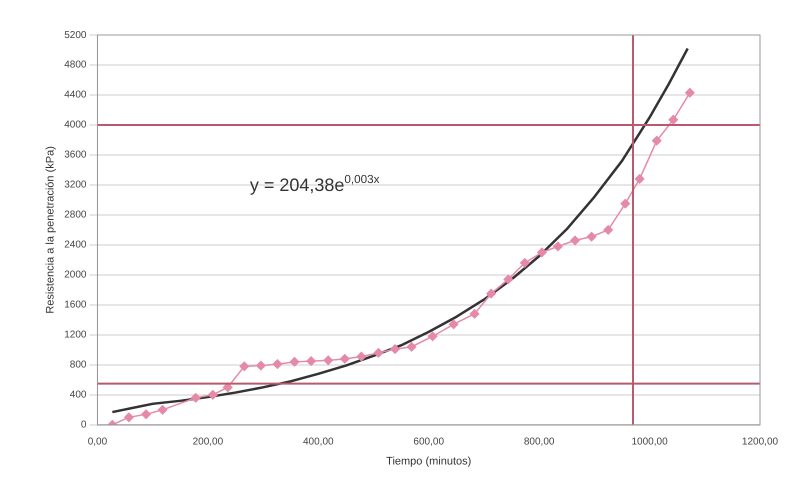  Describe the element at coordinates (760, 442) in the screenshot. I see `x-tick-label: 1200,00` at that location.